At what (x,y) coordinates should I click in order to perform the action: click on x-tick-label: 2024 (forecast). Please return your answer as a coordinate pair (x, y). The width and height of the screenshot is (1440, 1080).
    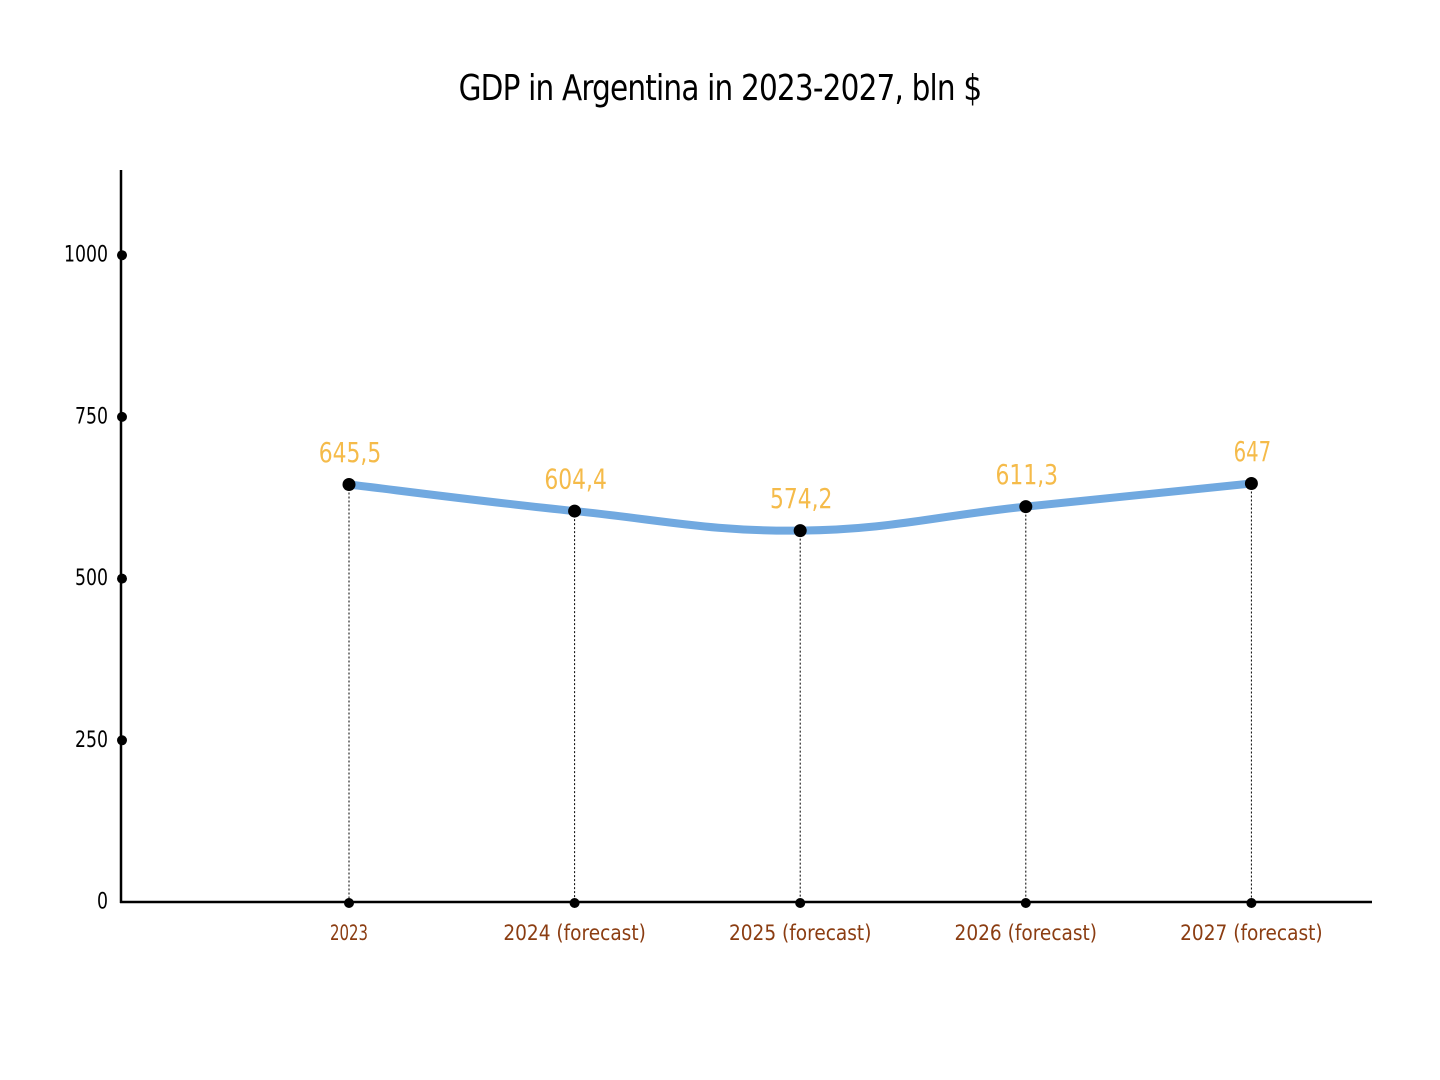
    Looking at the image, I should click on (574, 933).